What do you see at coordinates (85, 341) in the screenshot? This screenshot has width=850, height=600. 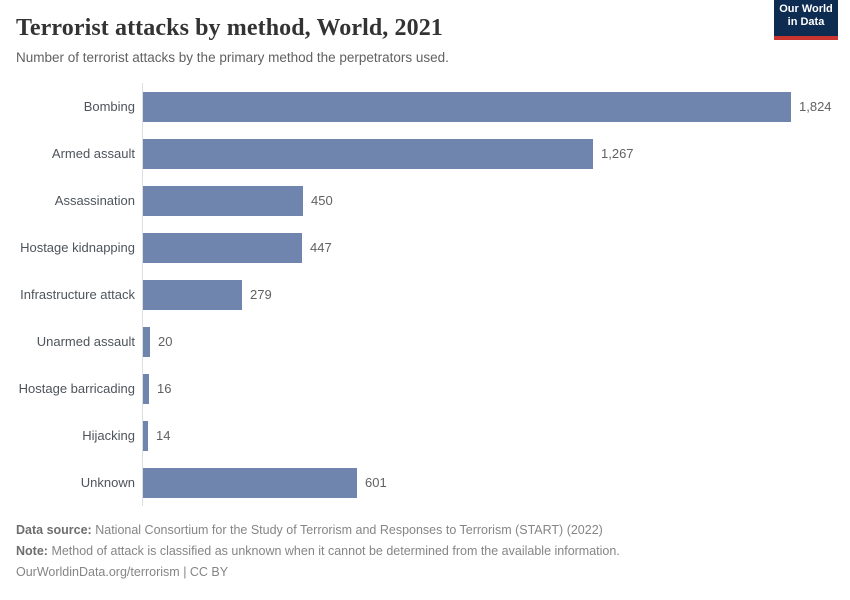 I see `category-label: Unarmed assault` at bounding box center [85, 341].